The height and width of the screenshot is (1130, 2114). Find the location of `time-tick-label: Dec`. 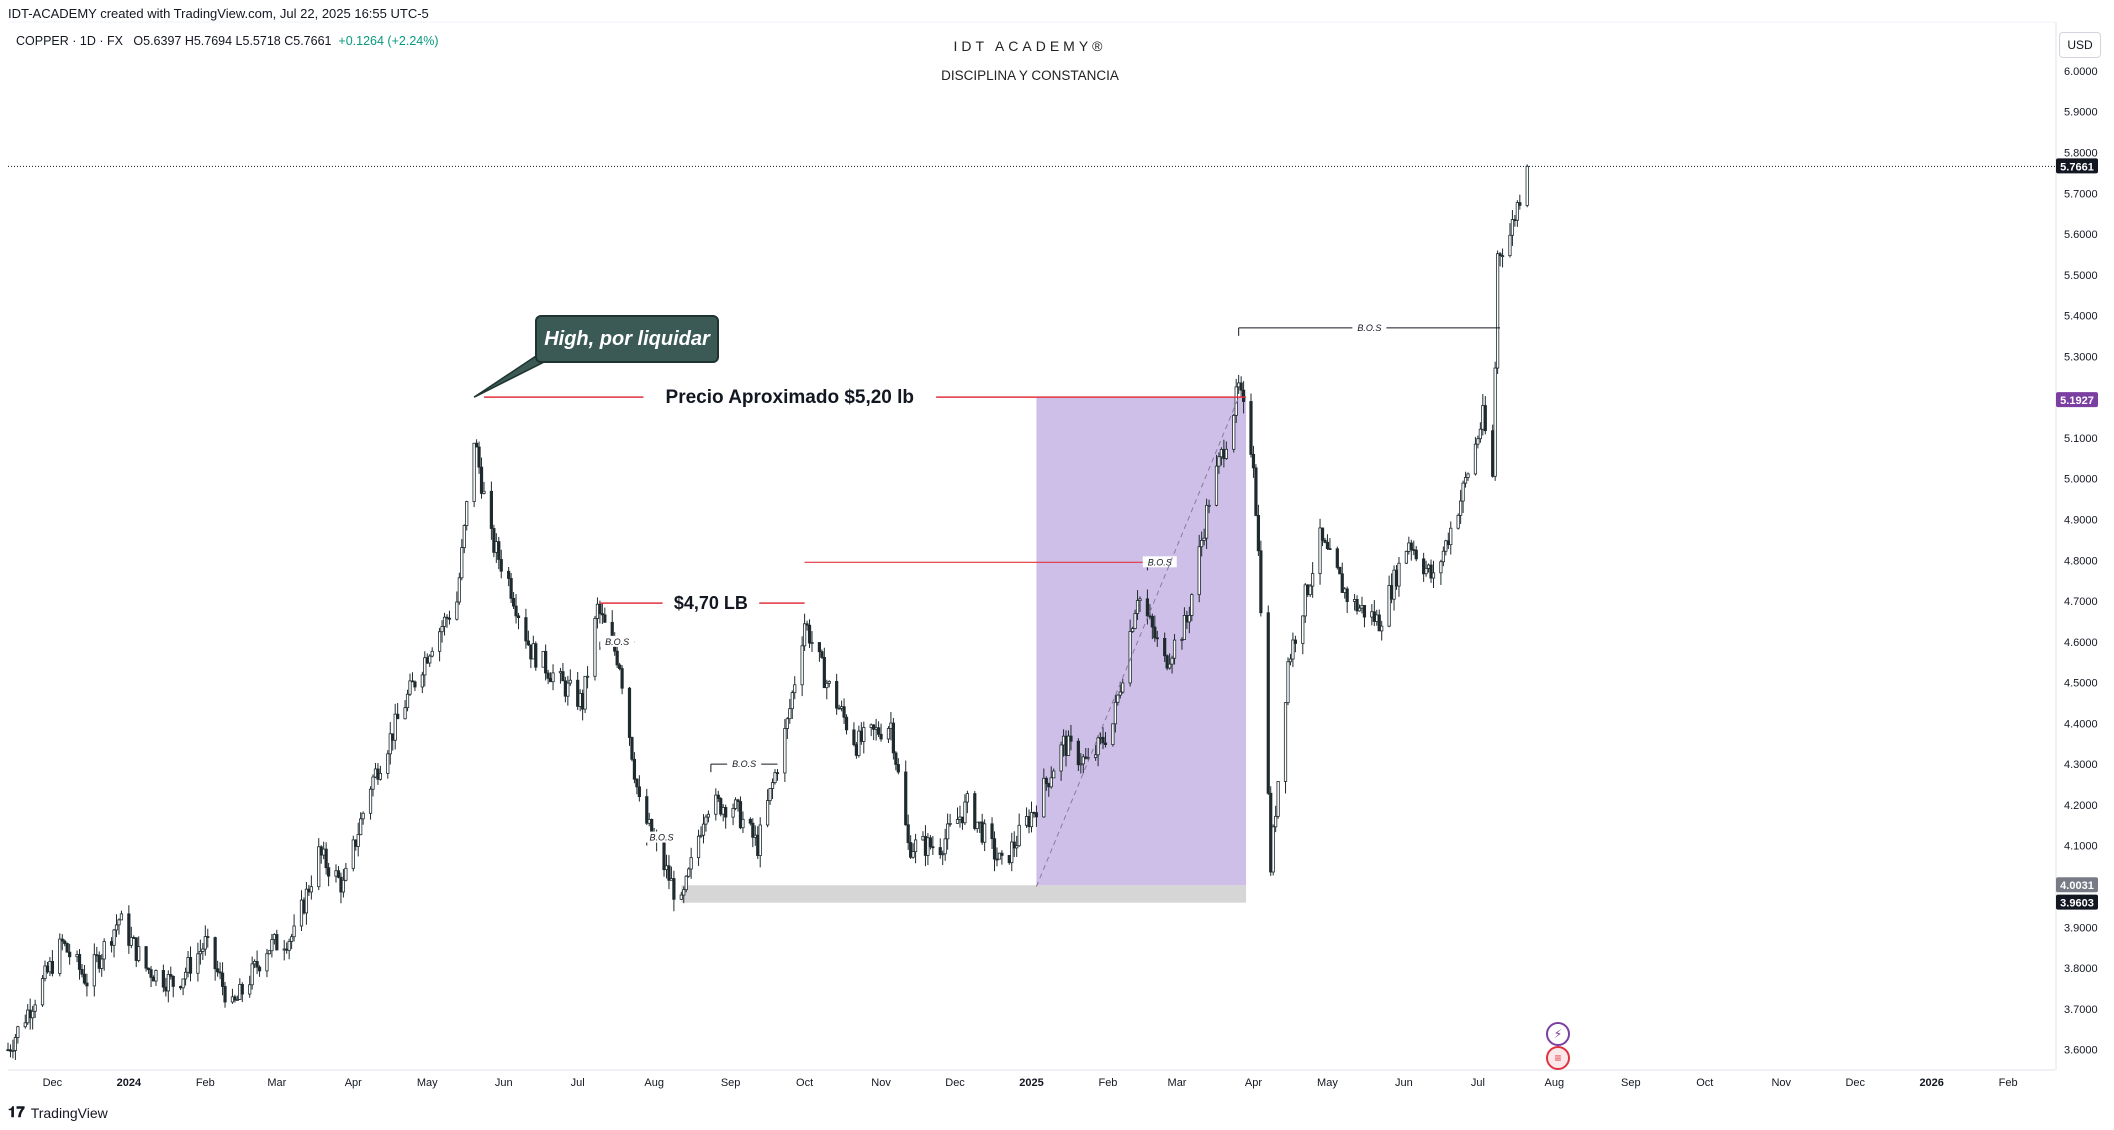

time-tick-label: Dec is located at coordinates (955, 1083).